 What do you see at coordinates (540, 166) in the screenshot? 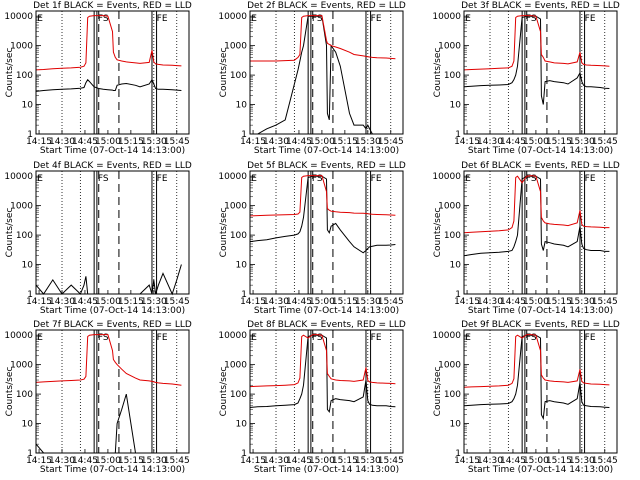
I see `panel-title: Det 6f BLACK = Events, RED = LLD` at bounding box center [540, 166].